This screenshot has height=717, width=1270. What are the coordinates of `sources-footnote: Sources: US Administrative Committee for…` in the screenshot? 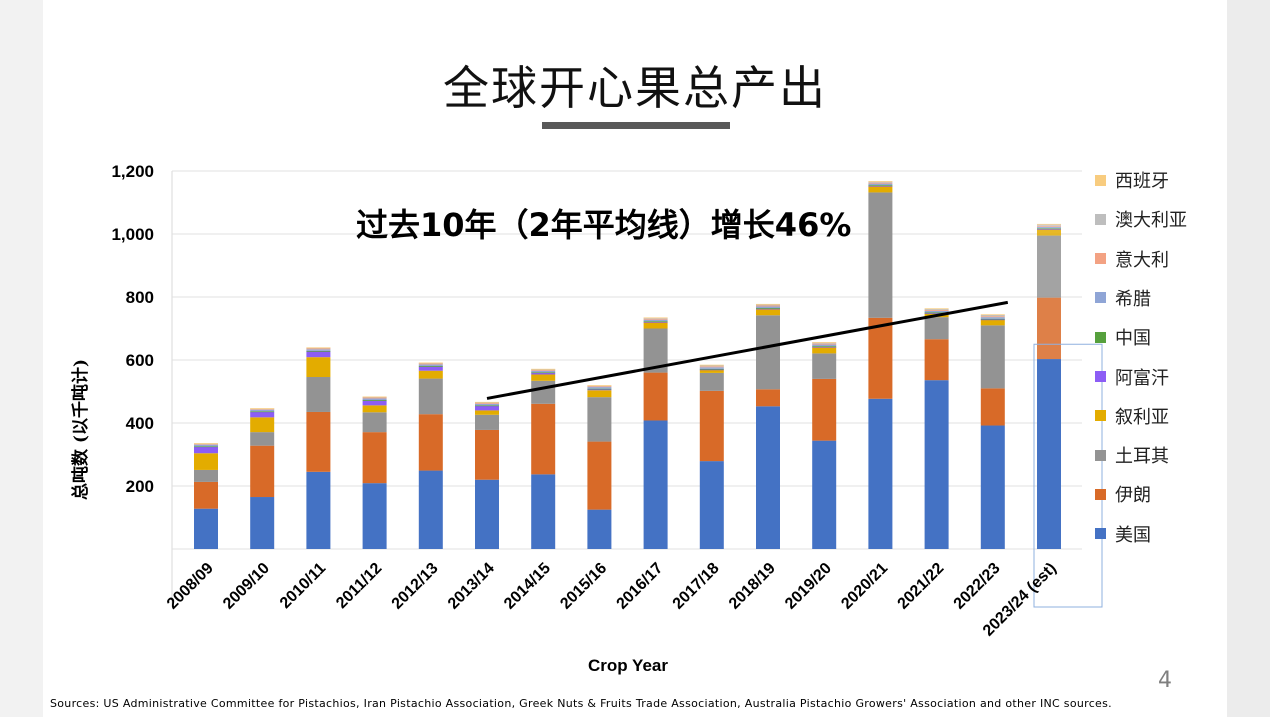 It's located at (581, 703).